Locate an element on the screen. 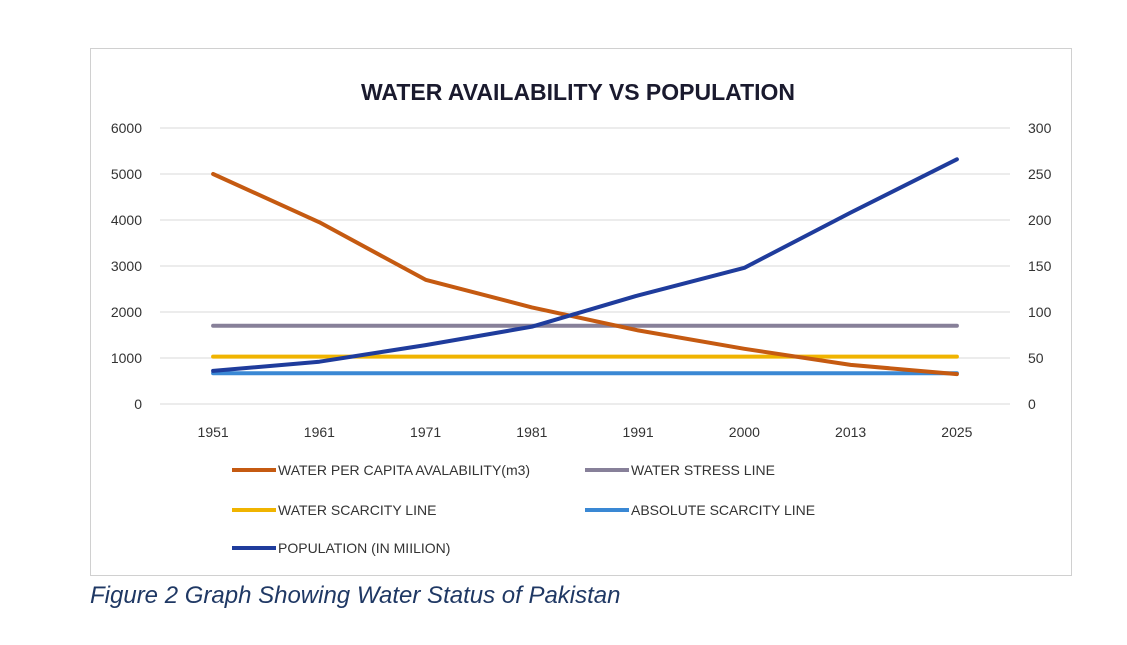  chart-title: WATER AVAILABILITY VS POPULATION is located at coordinates (578, 92).